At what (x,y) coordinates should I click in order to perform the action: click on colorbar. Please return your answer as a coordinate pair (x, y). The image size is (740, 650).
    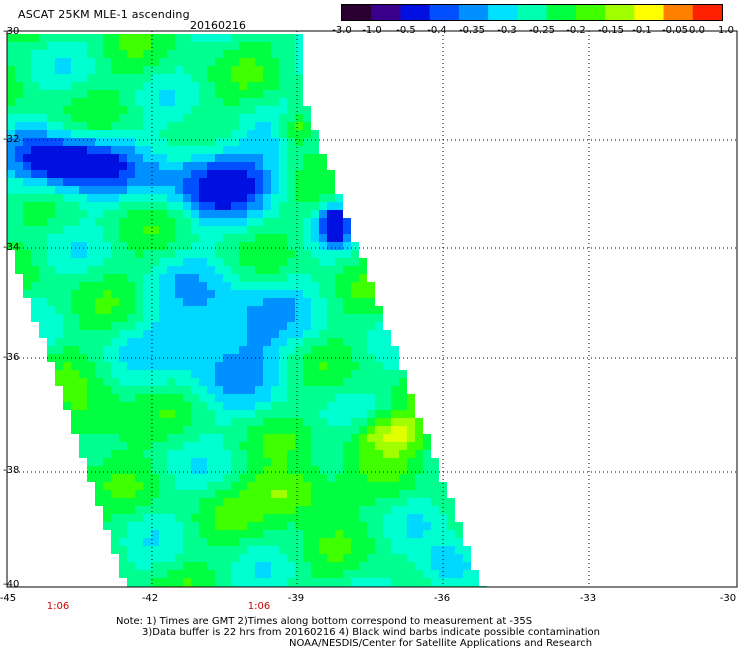
    Looking at the image, I should click on (532, 12).